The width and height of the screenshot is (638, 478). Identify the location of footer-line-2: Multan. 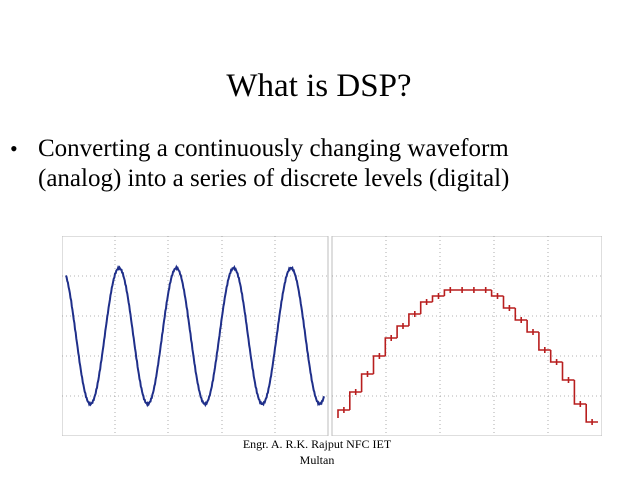
(317, 460).